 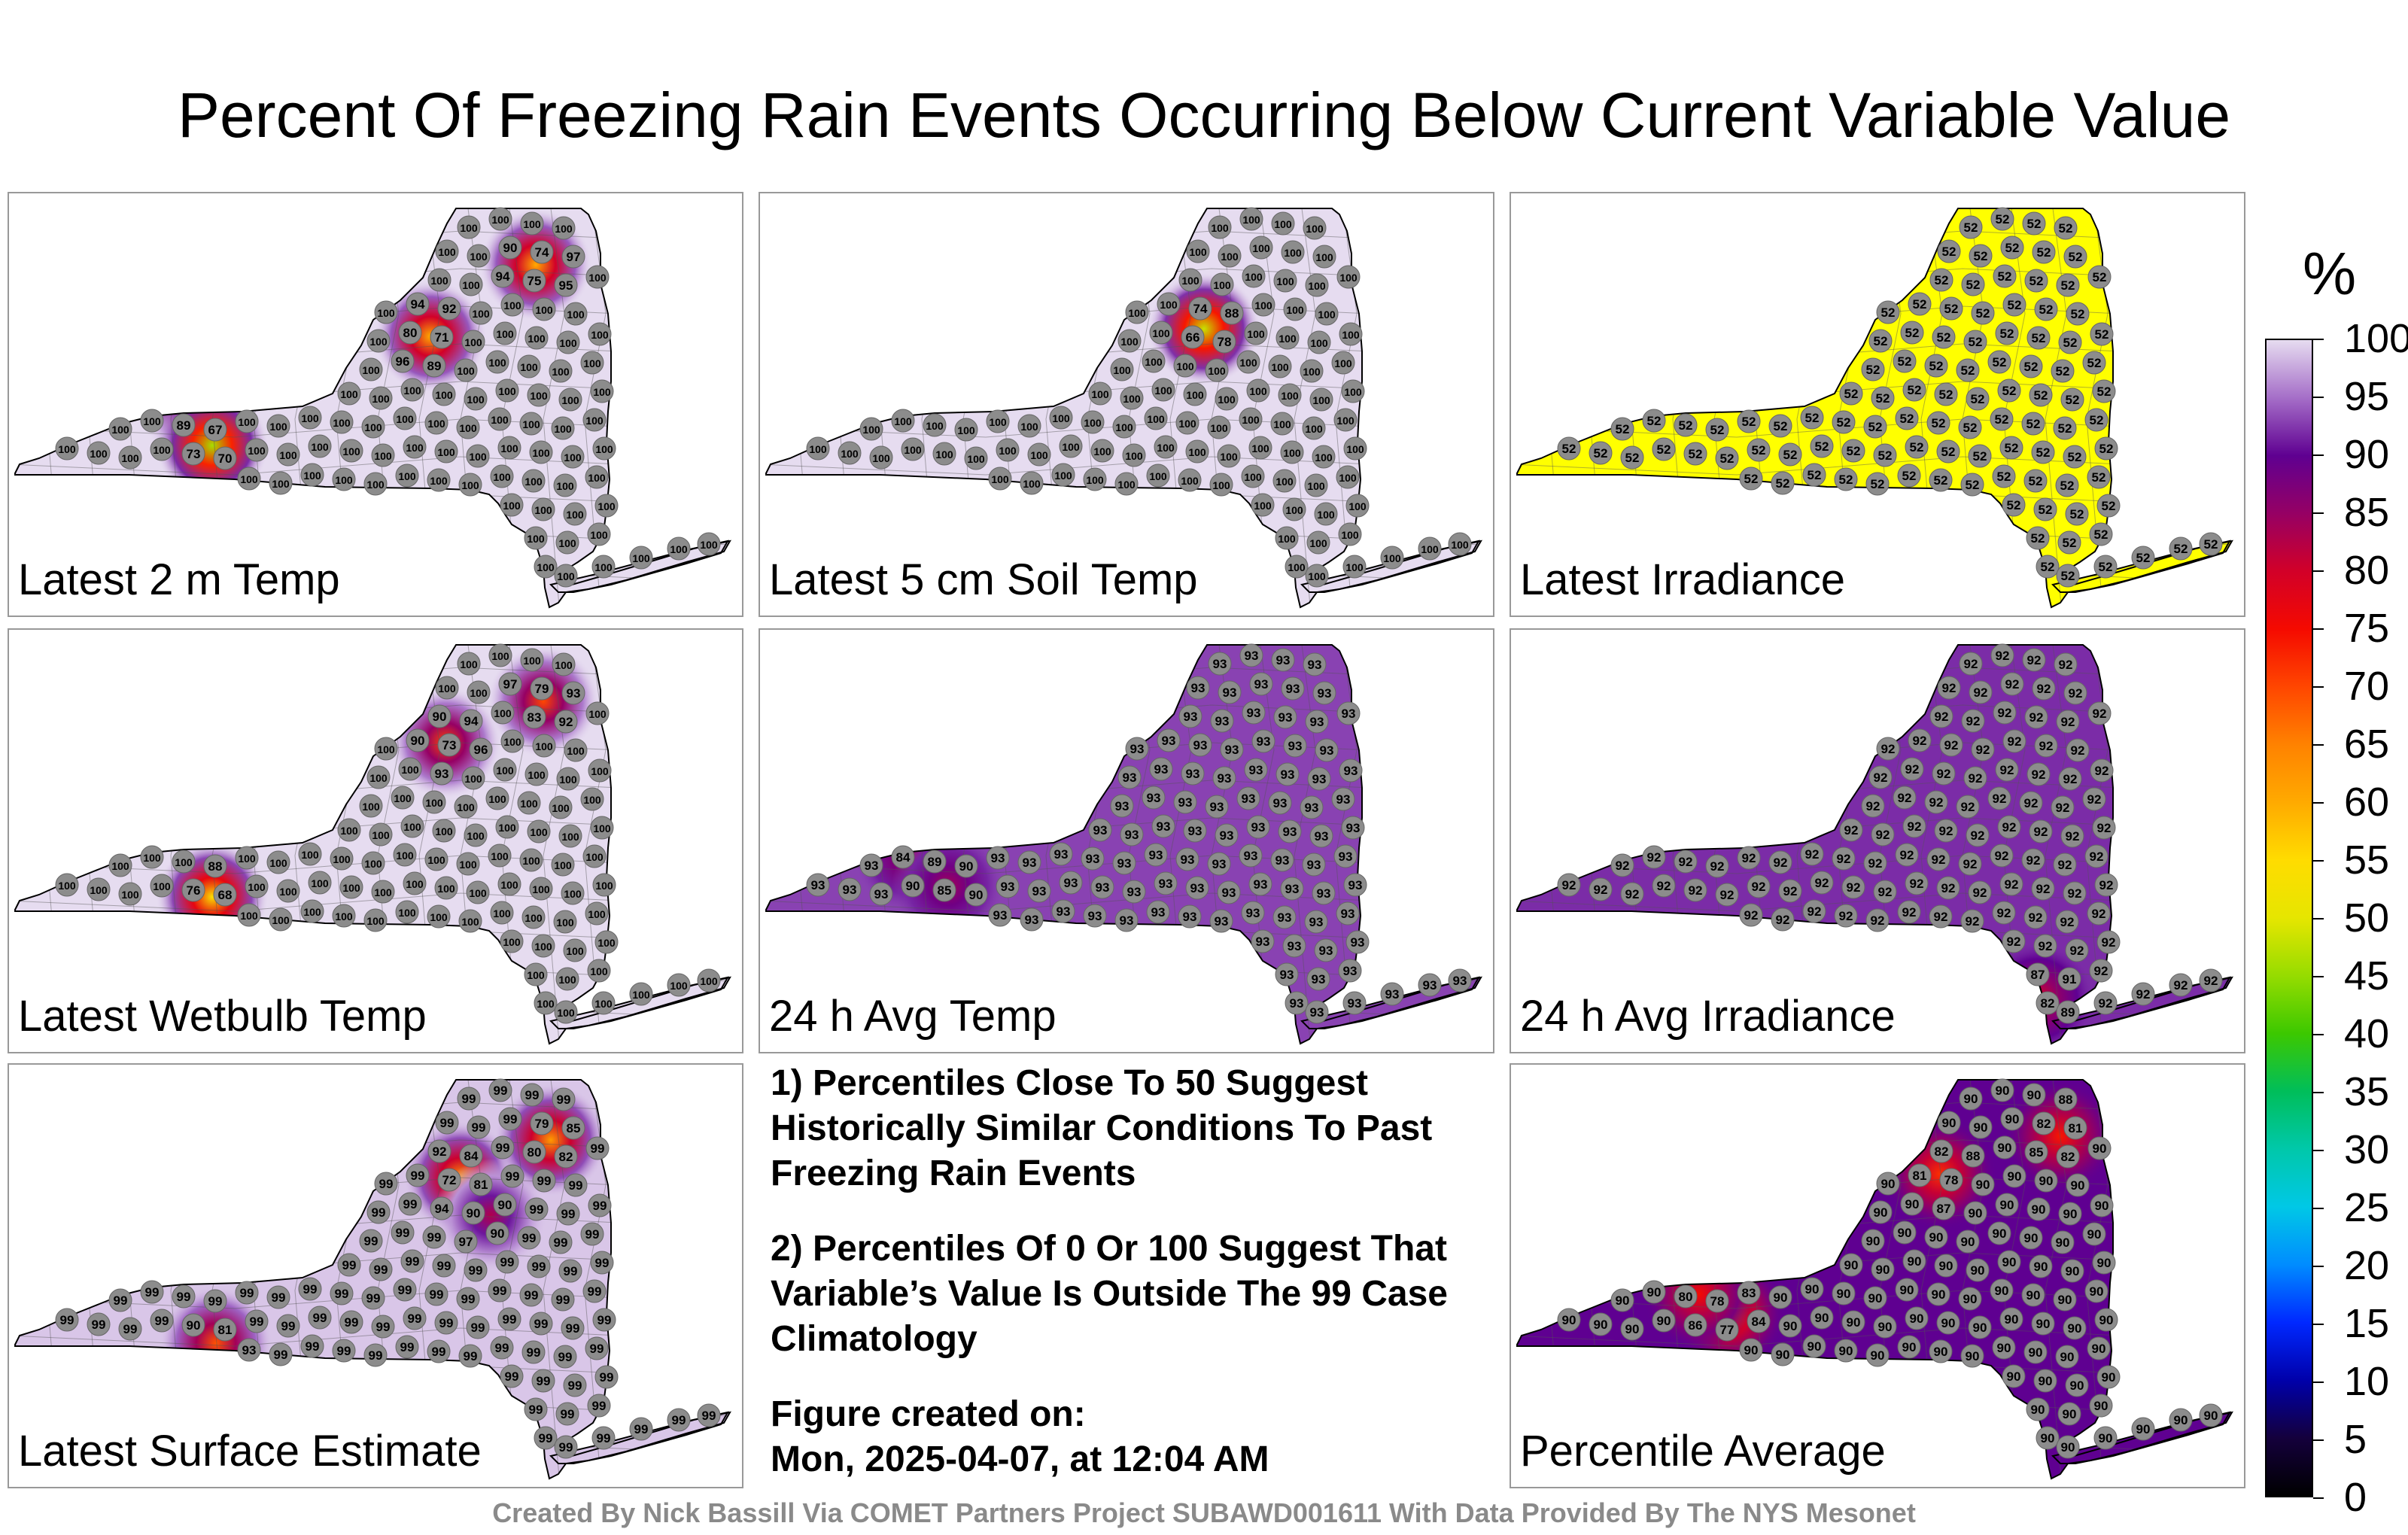 I want to click on station-value: 81, so click(x=2076, y=1128).